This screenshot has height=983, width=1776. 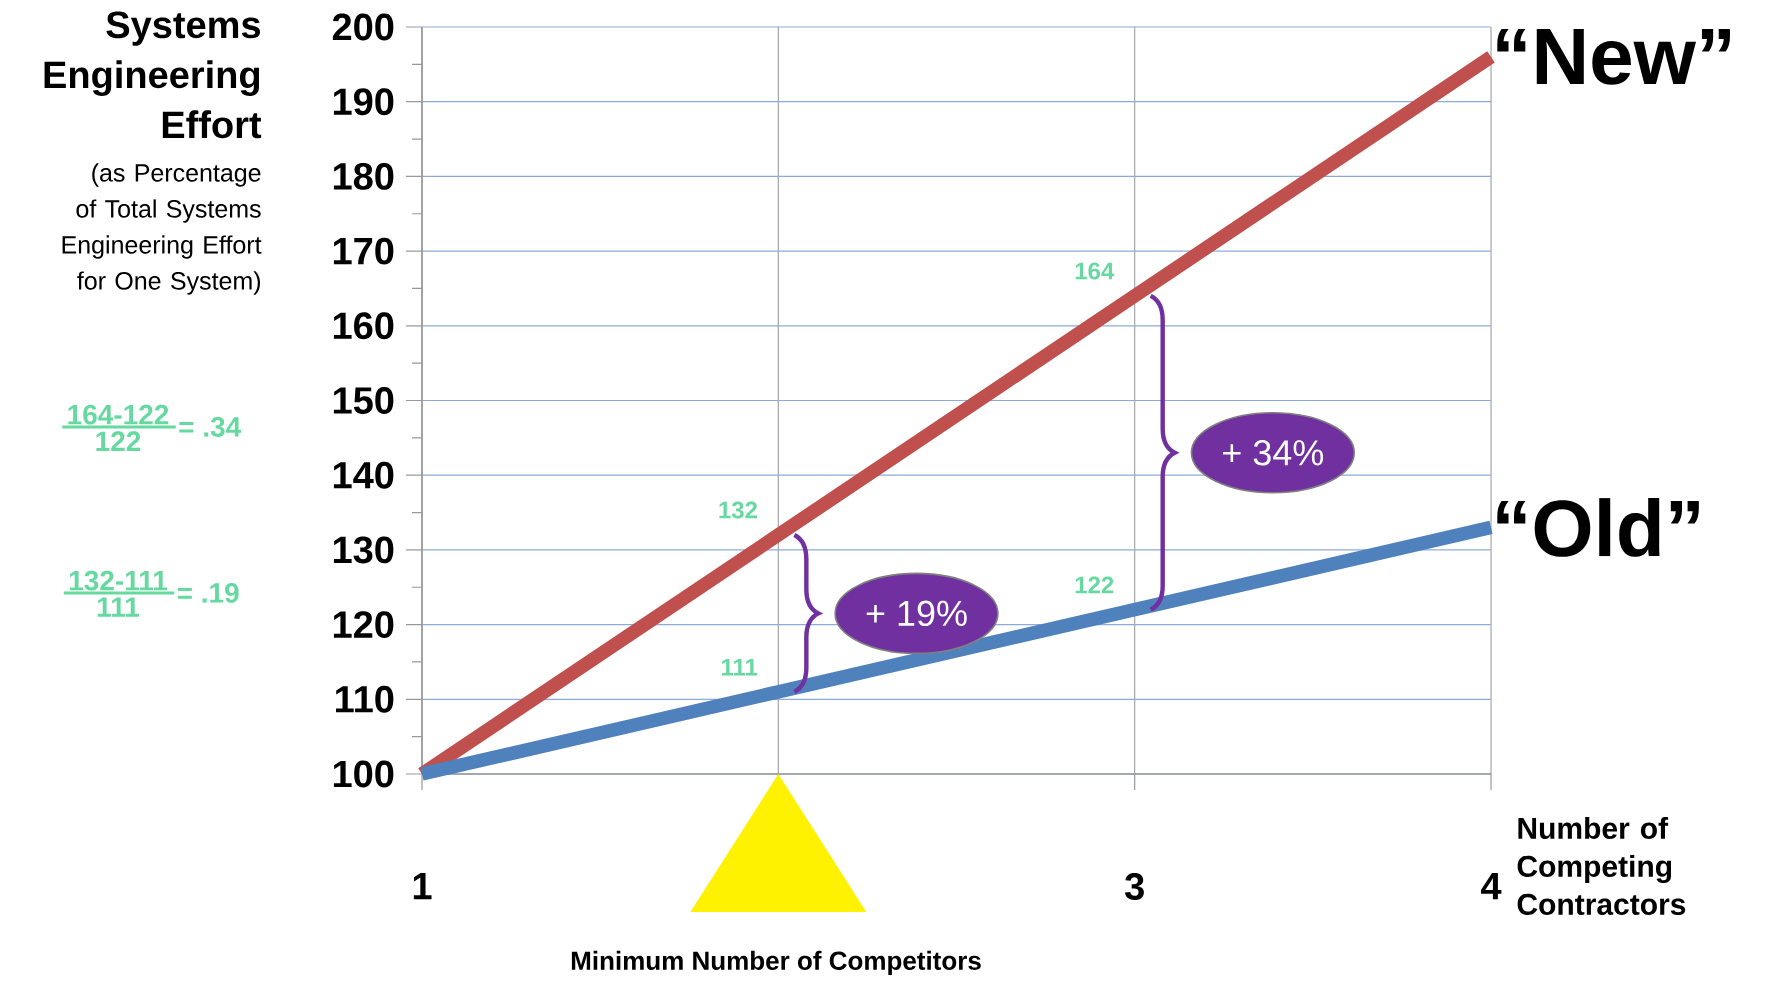 What do you see at coordinates (118, 414) in the screenshot?
I see `text: 164-122` at bounding box center [118, 414].